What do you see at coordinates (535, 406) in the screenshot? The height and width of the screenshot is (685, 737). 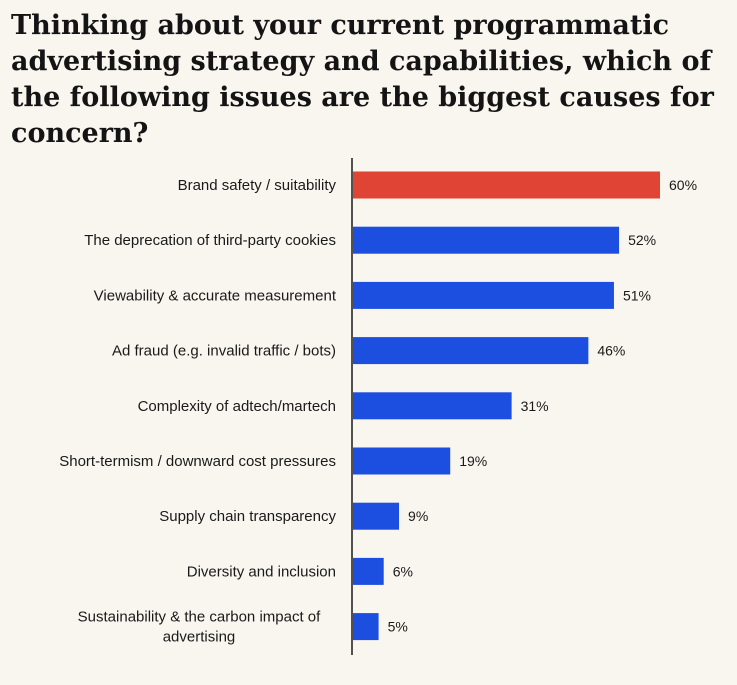 I see `value-label: 31%` at bounding box center [535, 406].